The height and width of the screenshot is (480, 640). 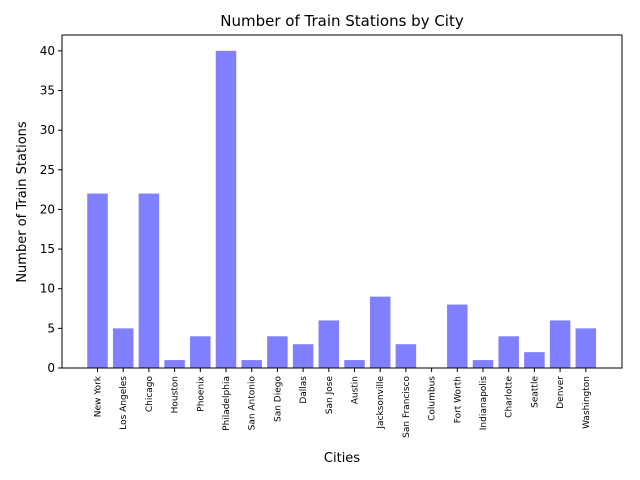 What do you see at coordinates (47, 51) in the screenshot?
I see `y-tick-label-8: 40` at bounding box center [47, 51].